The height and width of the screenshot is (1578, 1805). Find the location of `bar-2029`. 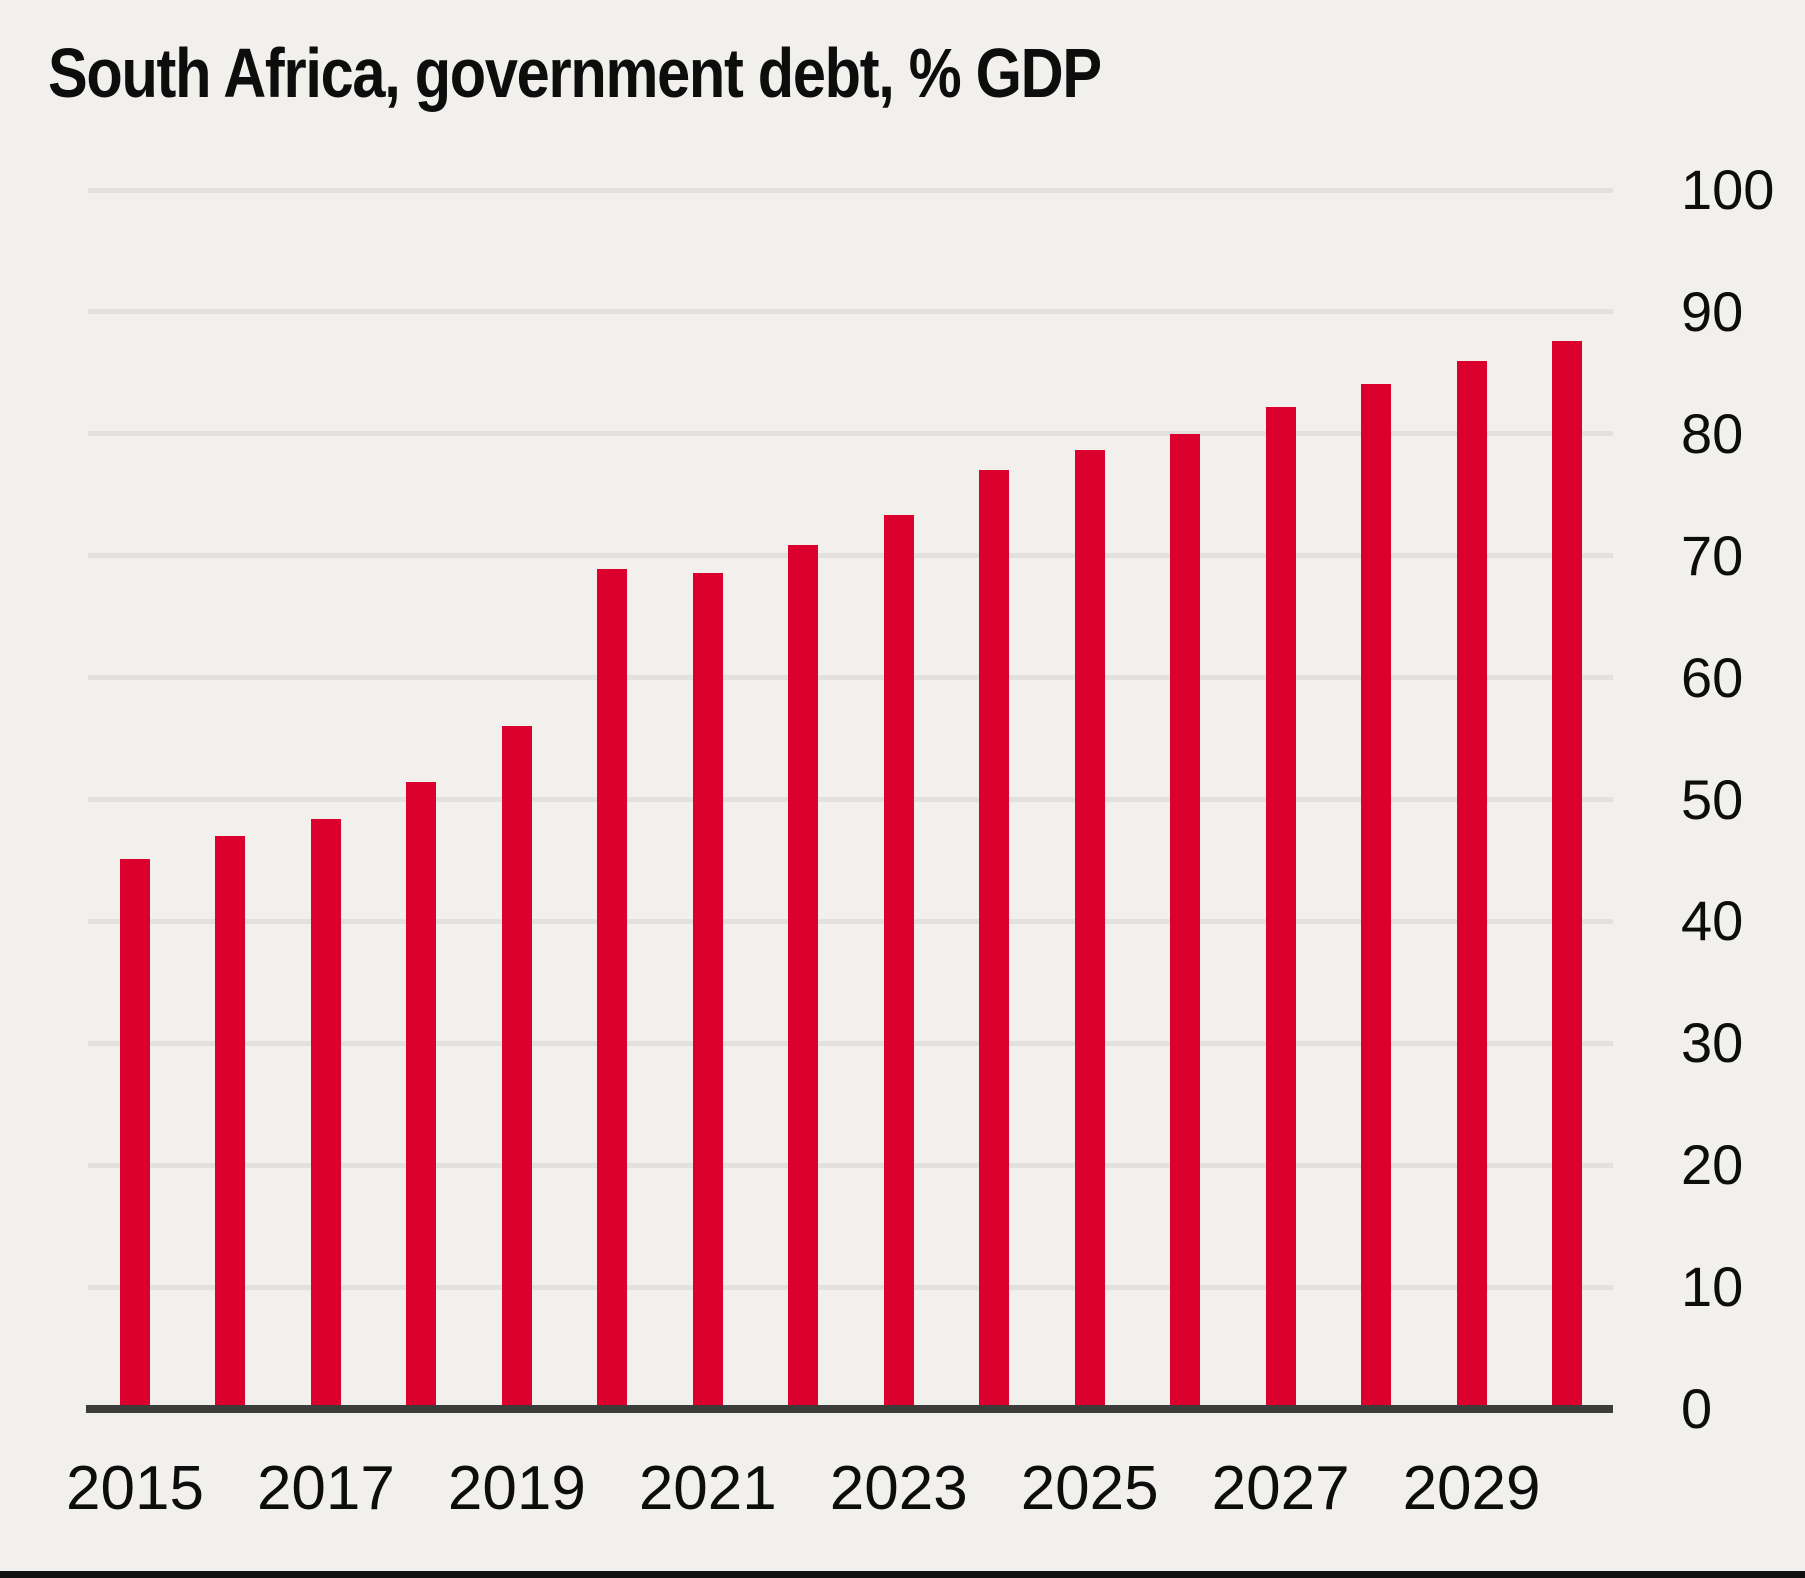

bar-2029 is located at coordinates (1471, 884).